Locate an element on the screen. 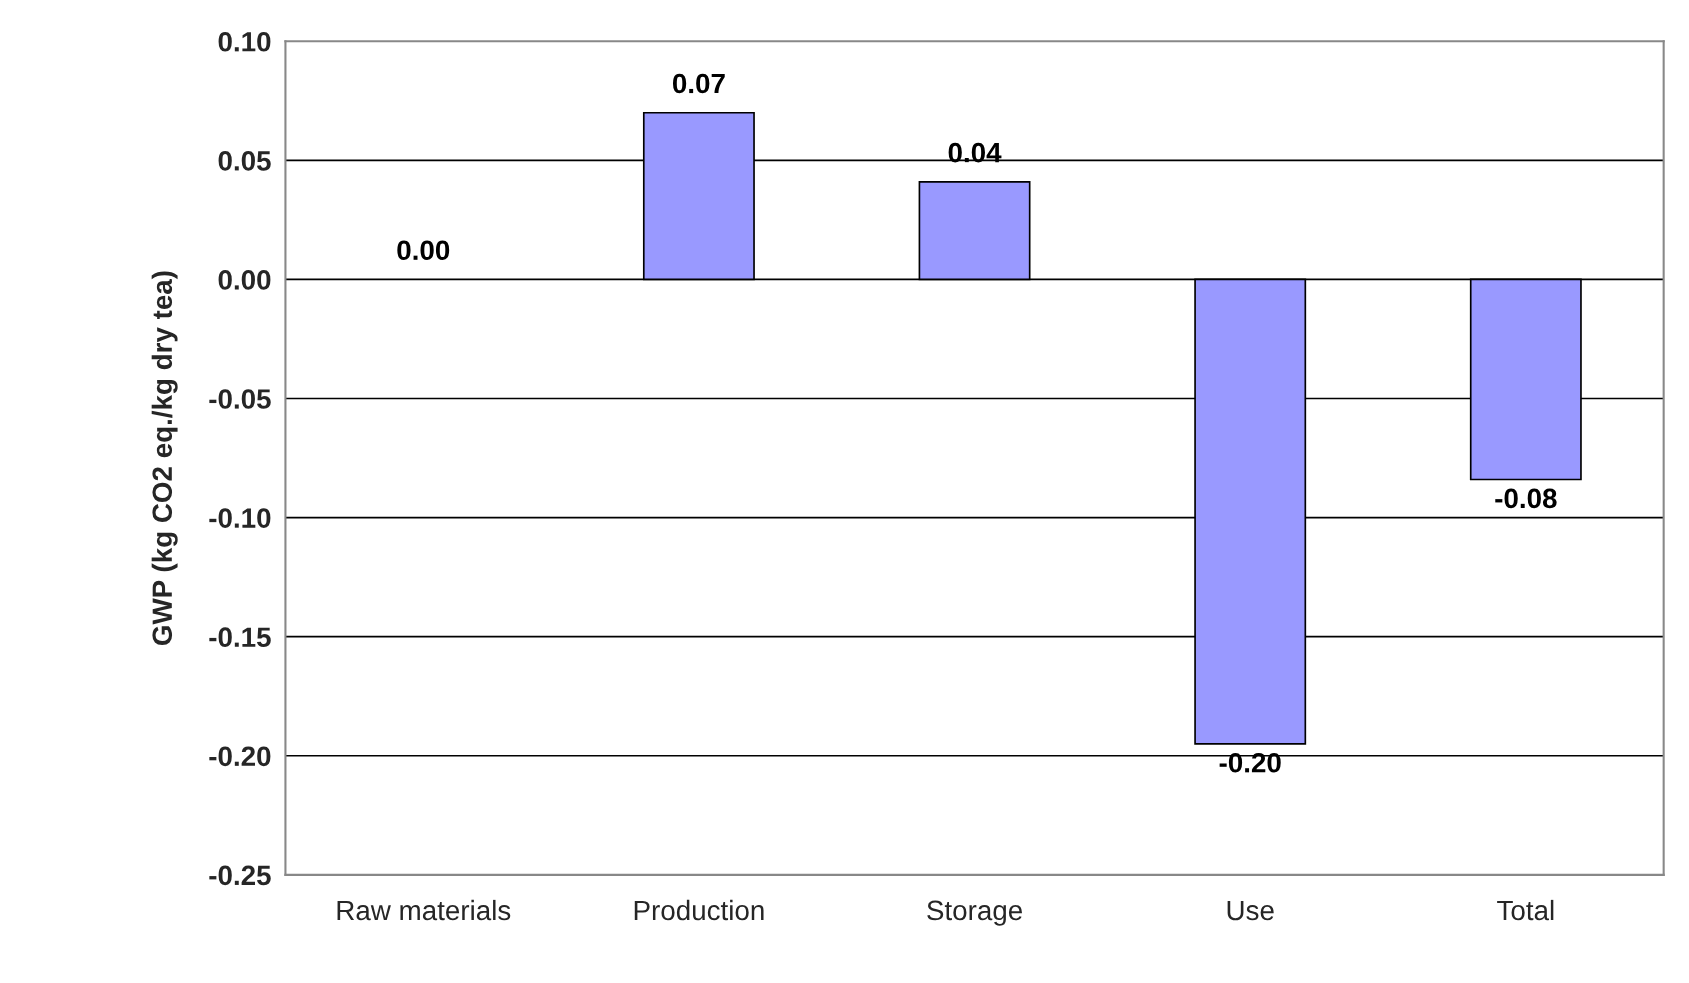  y-tick-label: -0.15 is located at coordinates (240, 637).